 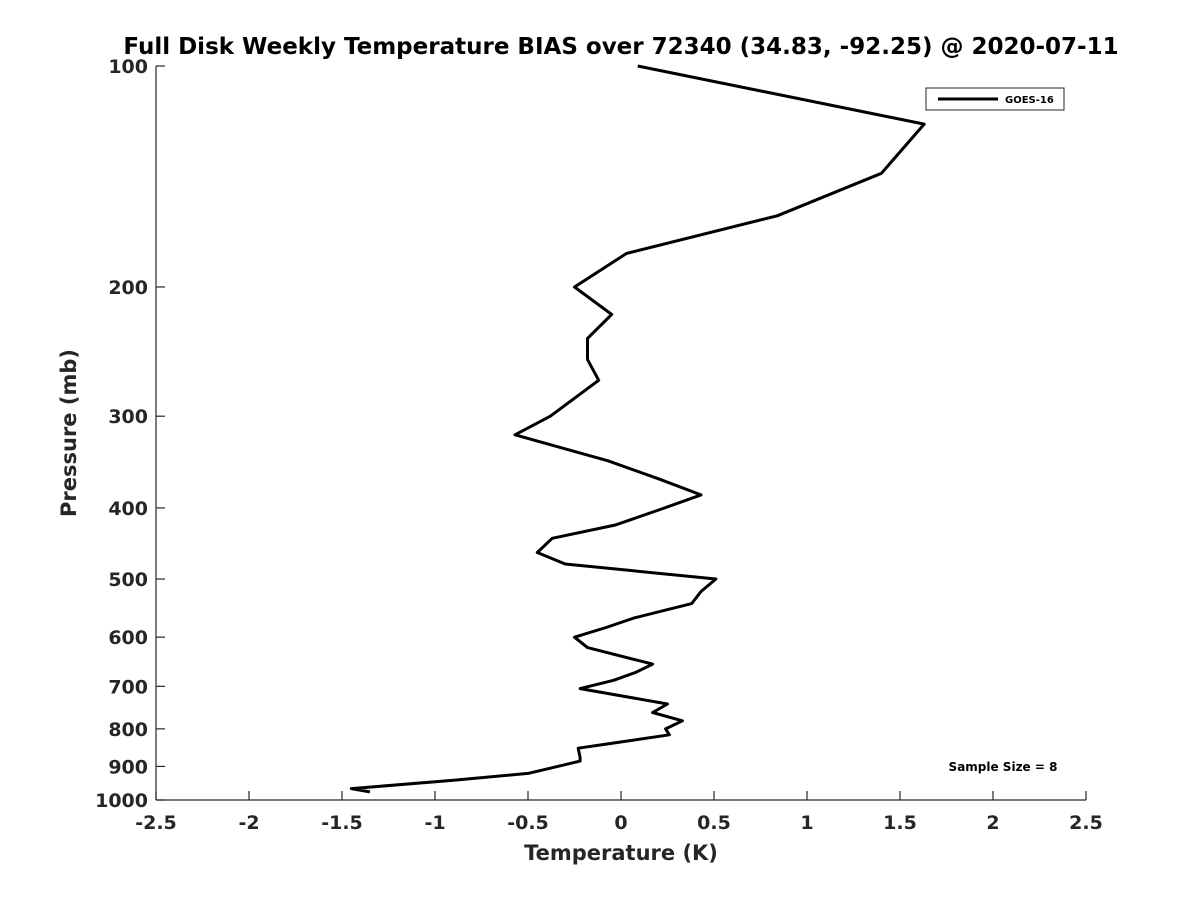 I want to click on x-tick-label: 0.5, so click(x=714, y=823).